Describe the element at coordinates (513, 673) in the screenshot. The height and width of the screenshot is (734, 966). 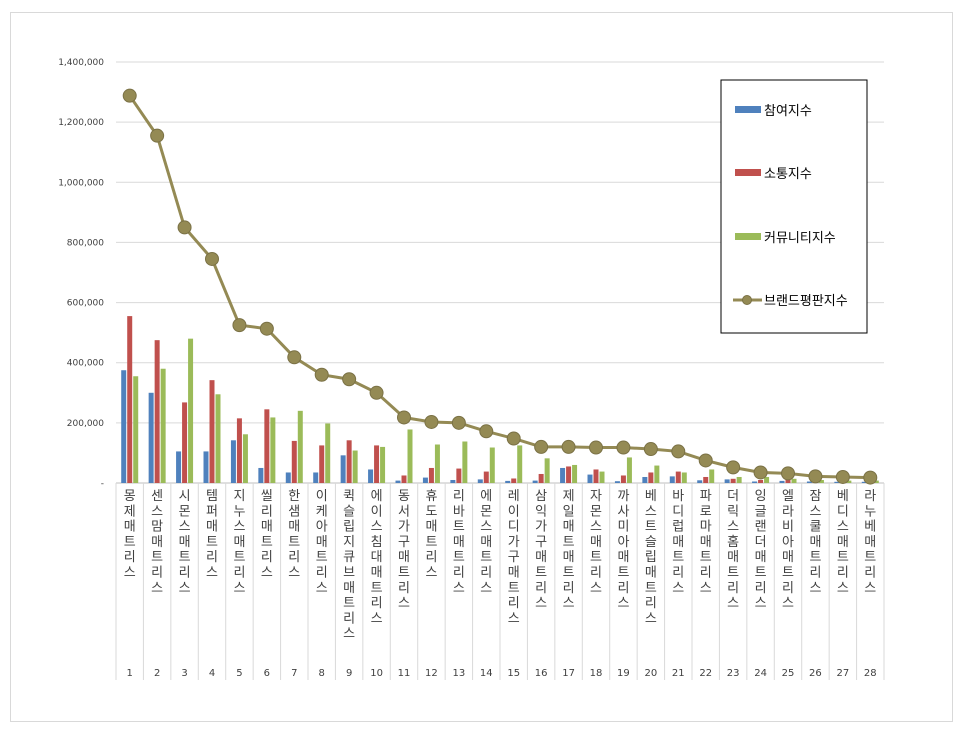
I see `rank-label: 15` at that location.